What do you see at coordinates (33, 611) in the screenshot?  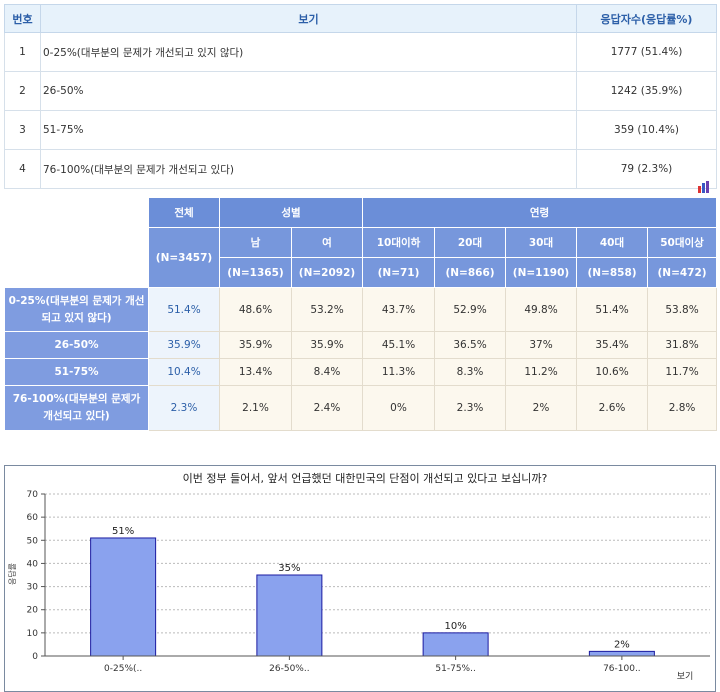 I see `y-tick-label: 20` at bounding box center [33, 611].